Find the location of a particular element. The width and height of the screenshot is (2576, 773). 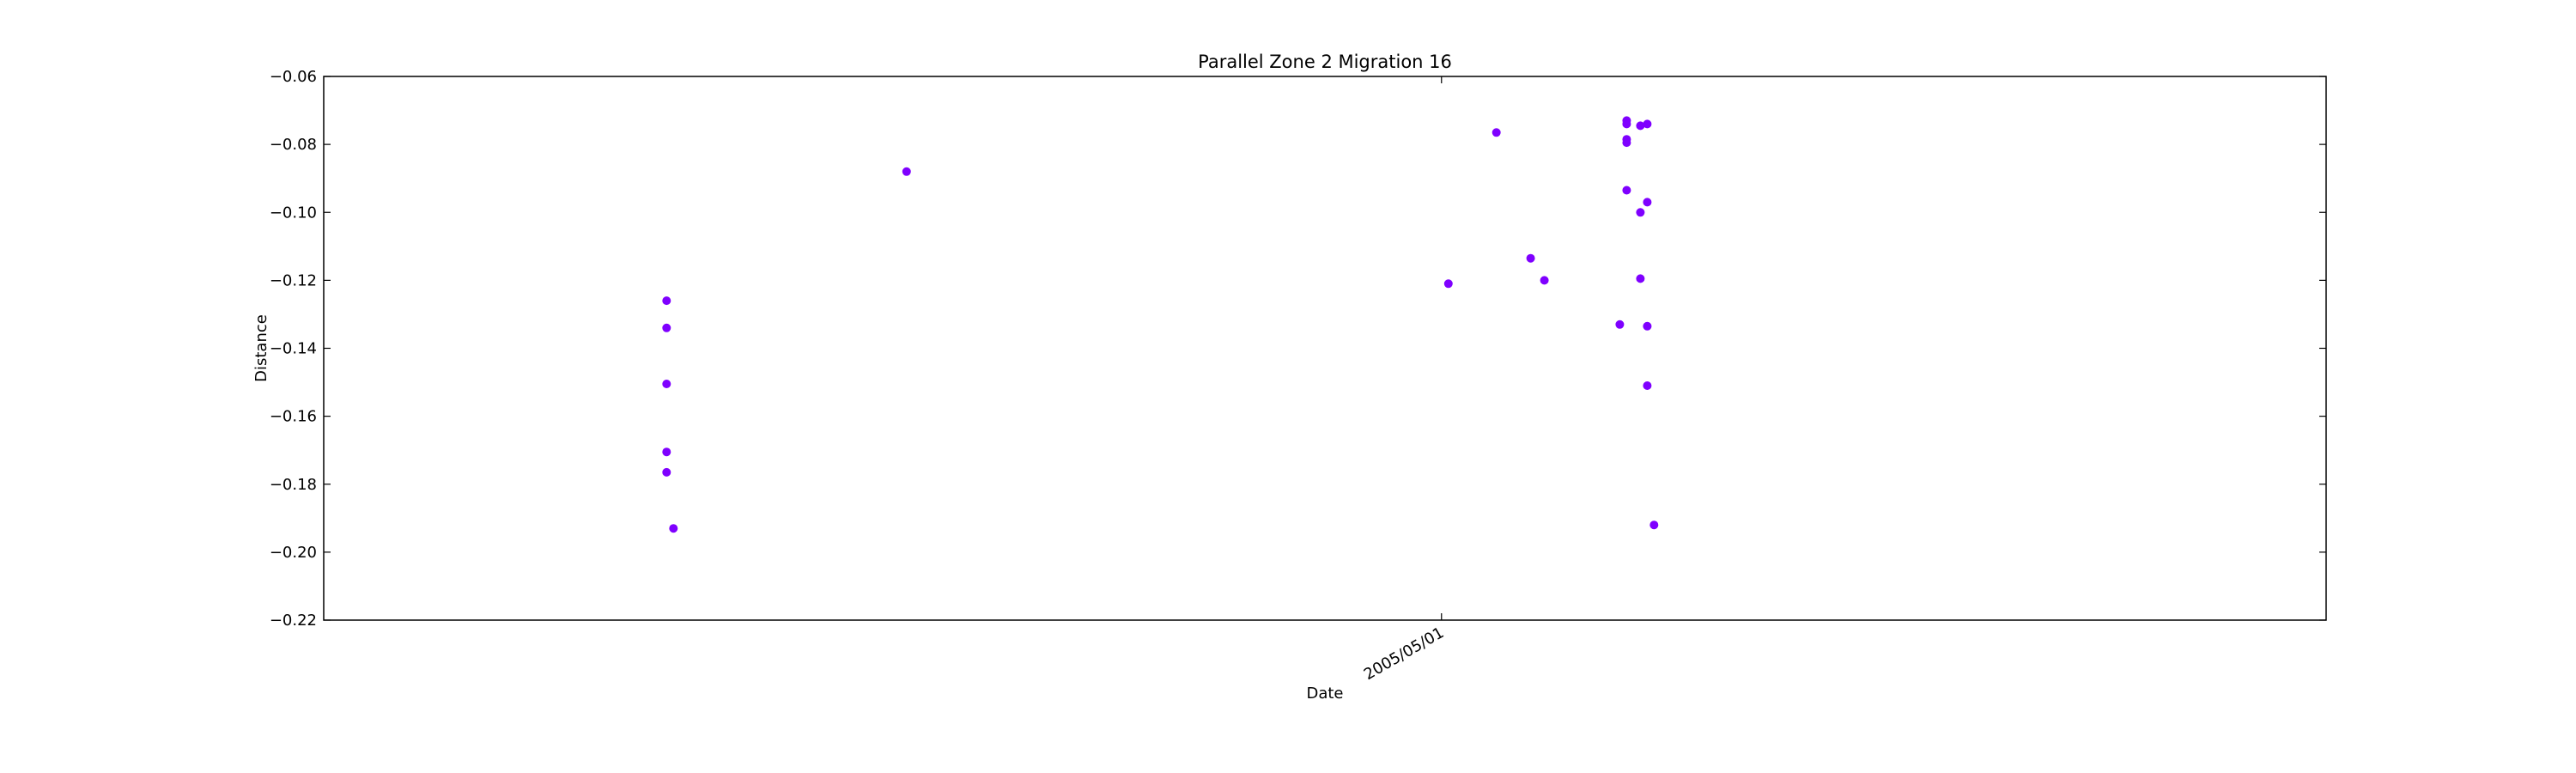

y-tick-label: −0.20 is located at coordinates (293, 553).